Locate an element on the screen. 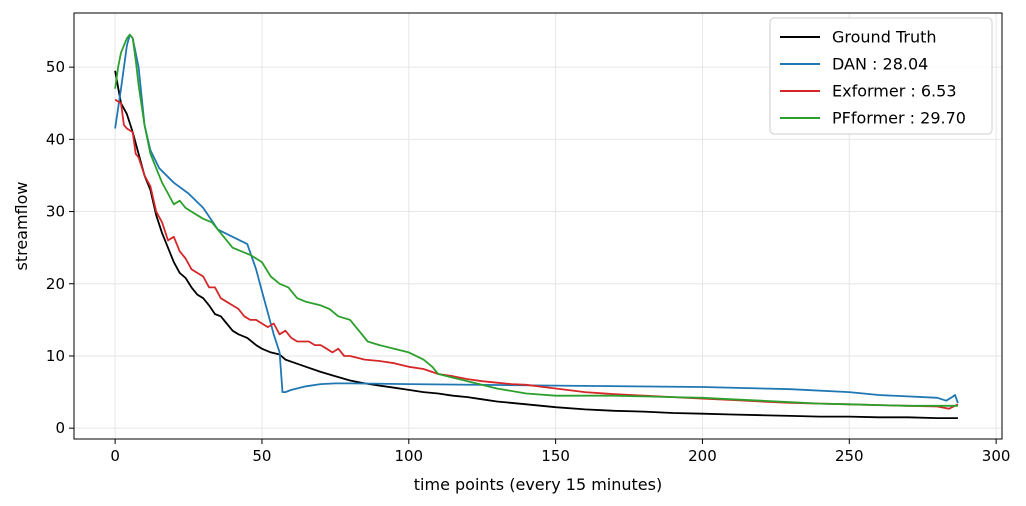 This screenshot has height=506, width=1026. legend-label-exformer: Exformer : 6.53 is located at coordinates (894, 91).